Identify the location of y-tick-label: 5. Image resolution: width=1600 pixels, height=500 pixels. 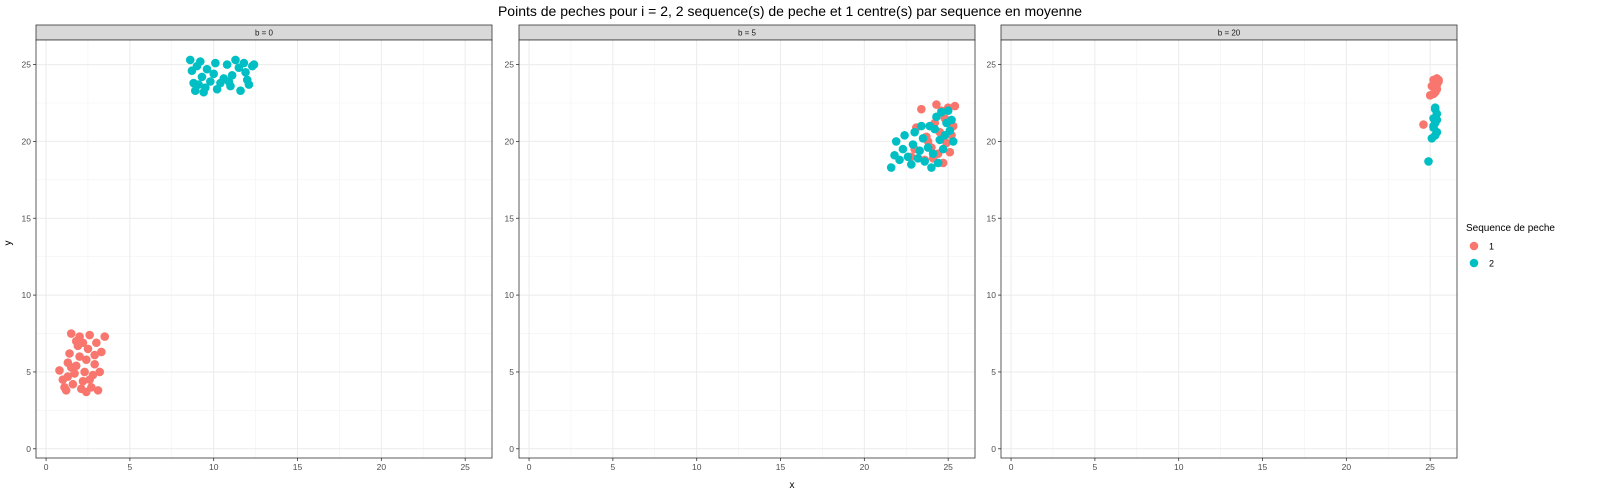
(28, 372).